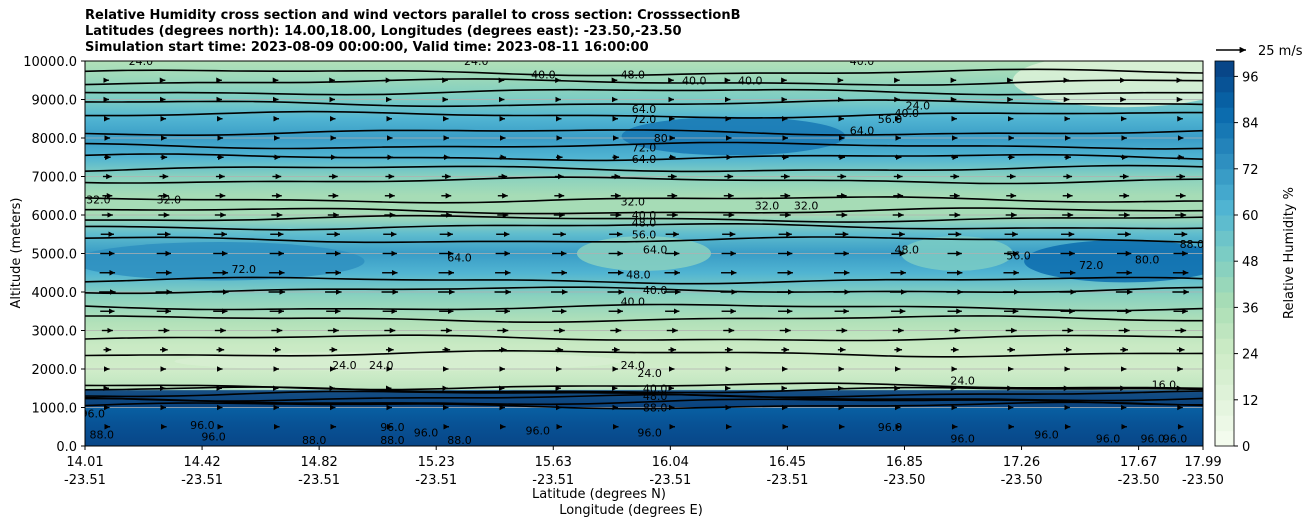 The width and height of the screenshot is (1304, 526). What do you see at coordinates (1250, 124) in the screenshot?
I see `colorbar-tick-label: 84` at bounding box center [1250, 124].